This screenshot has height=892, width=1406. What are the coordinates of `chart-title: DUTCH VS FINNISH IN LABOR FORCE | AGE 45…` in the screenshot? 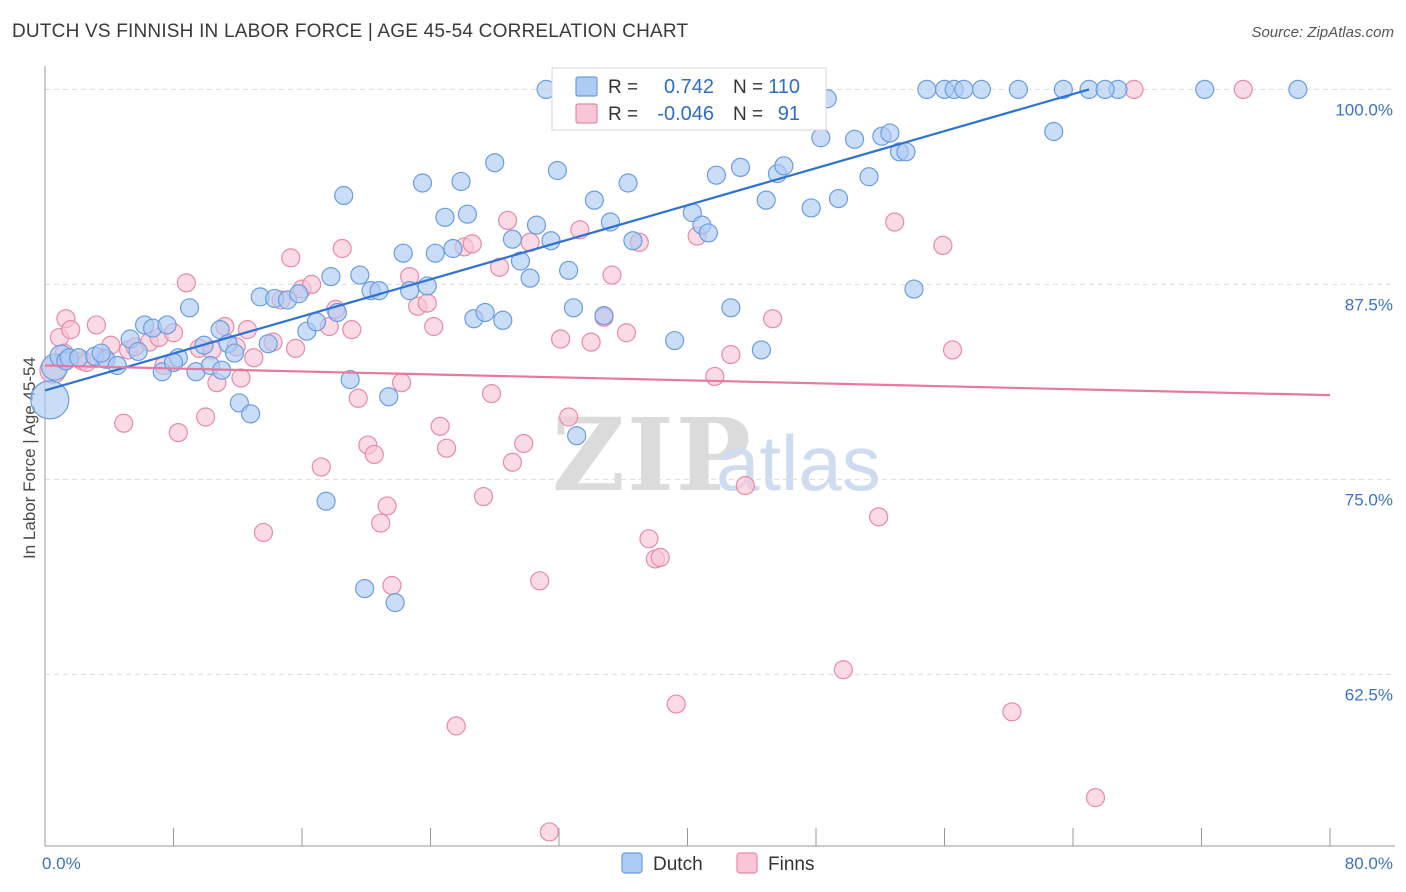 It's located at (350, 31).